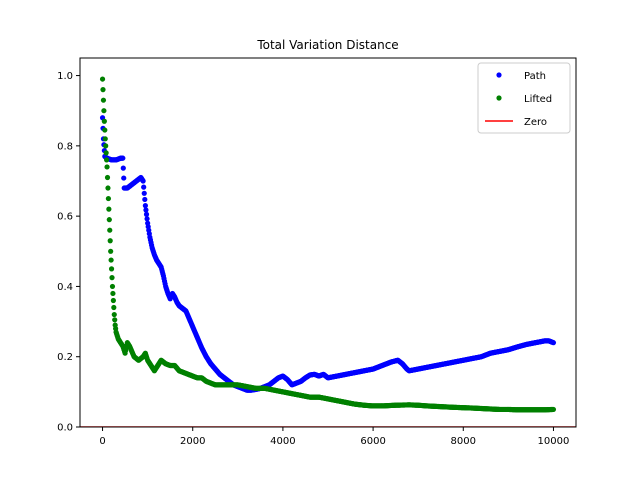 This screenshot has width=640, height=480. I want to click on y-tick-label: 0.6, so click(65, 217).